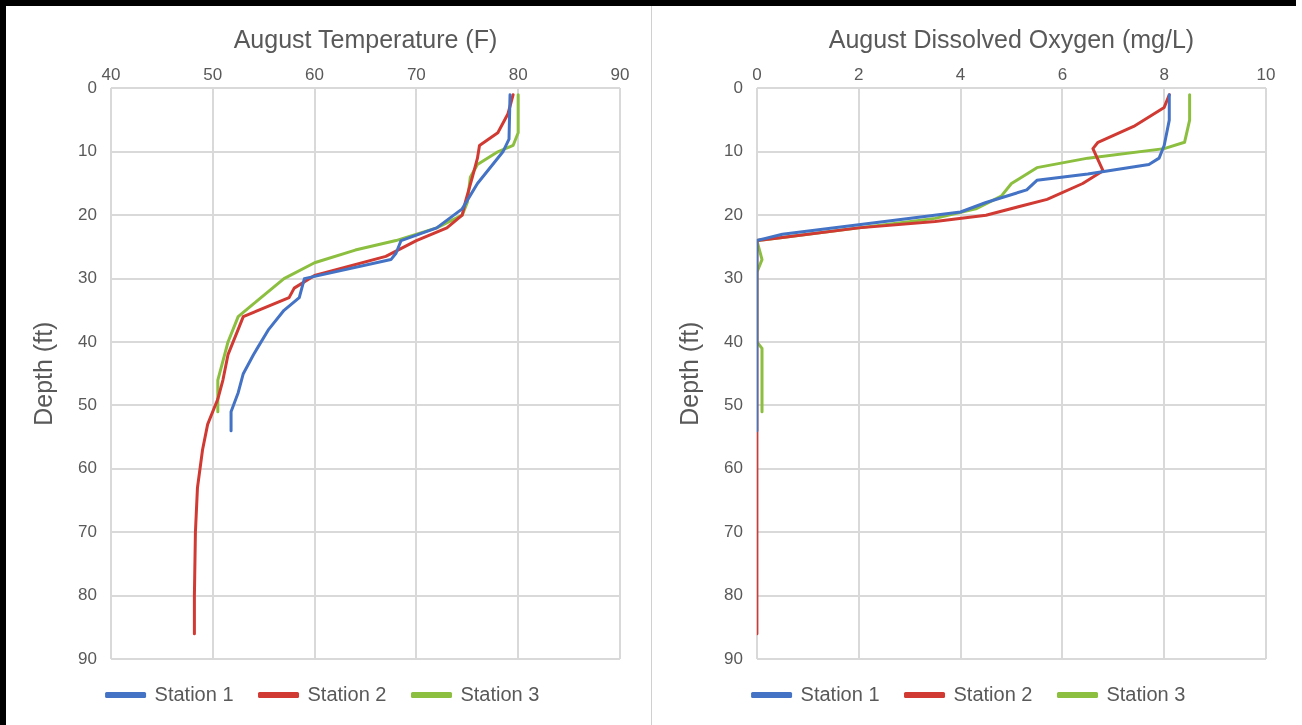 The height and width of the screenshot is (725, 1302). I want to click on chart-title: August Dissolved Oxygen (mg/L), so click(1011, 38).